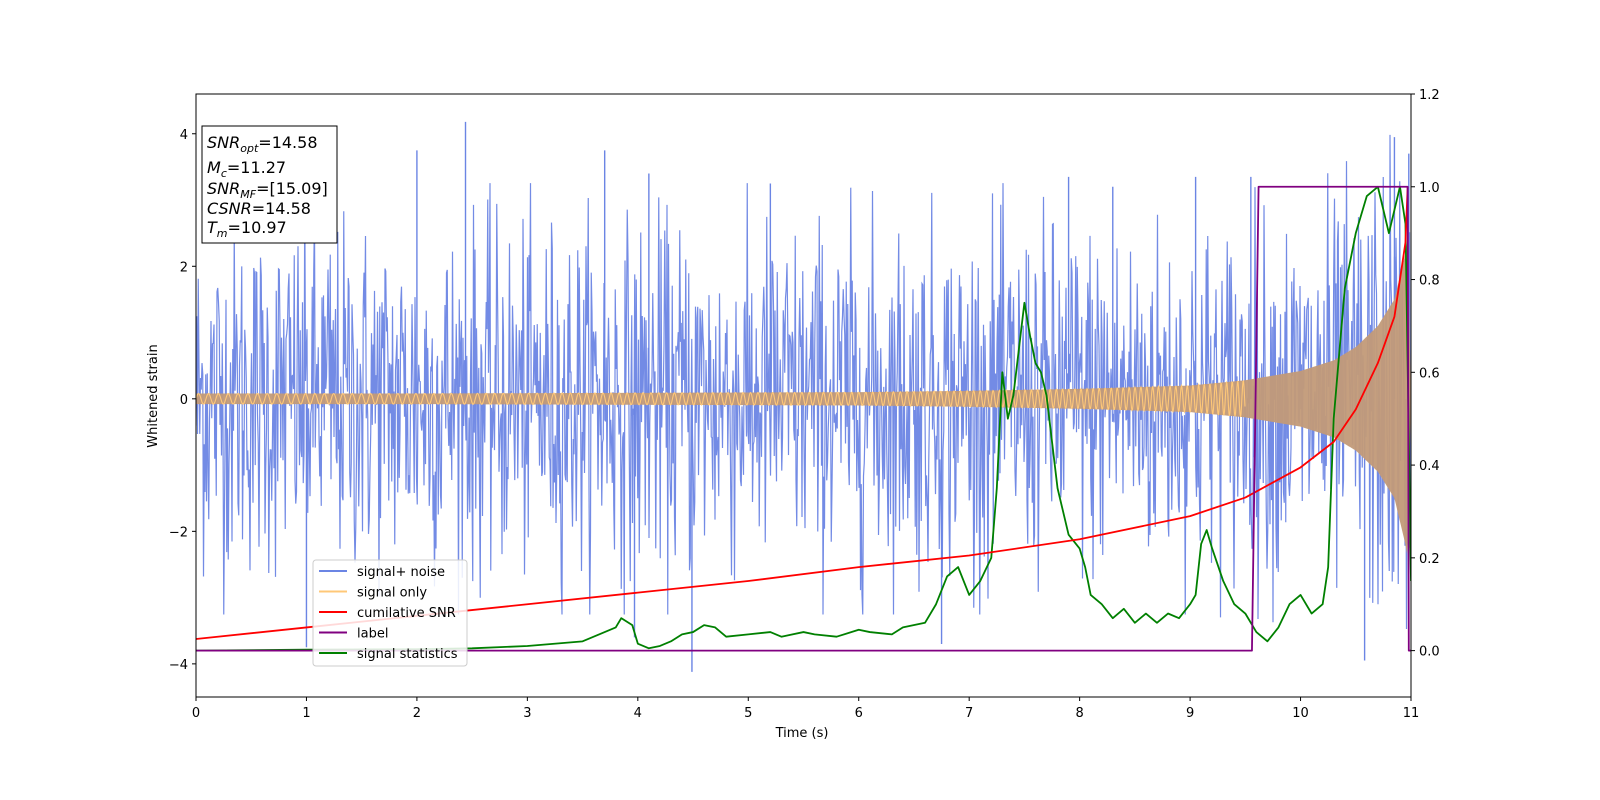 The image size is (1600, 800). I want to click on signal-only-line, so click(721, 398).